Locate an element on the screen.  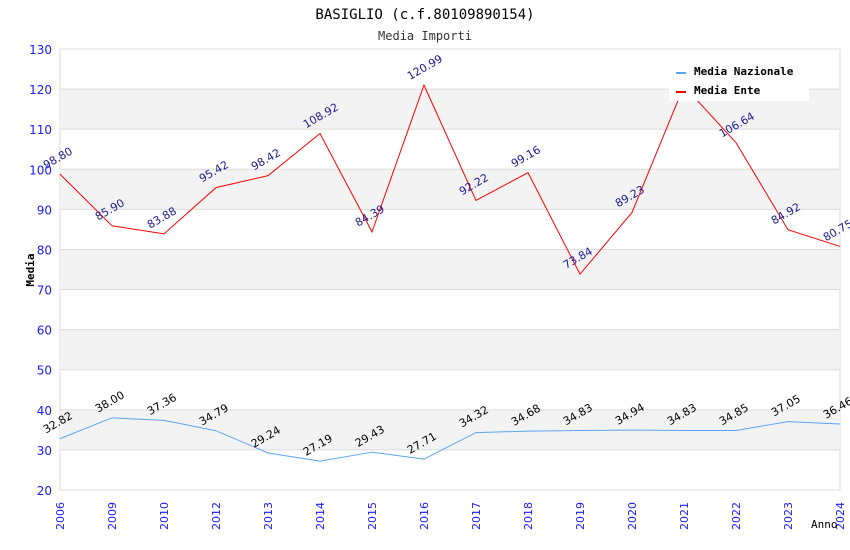
x-tick-label: 2006 is located at coordinates (60, 516).